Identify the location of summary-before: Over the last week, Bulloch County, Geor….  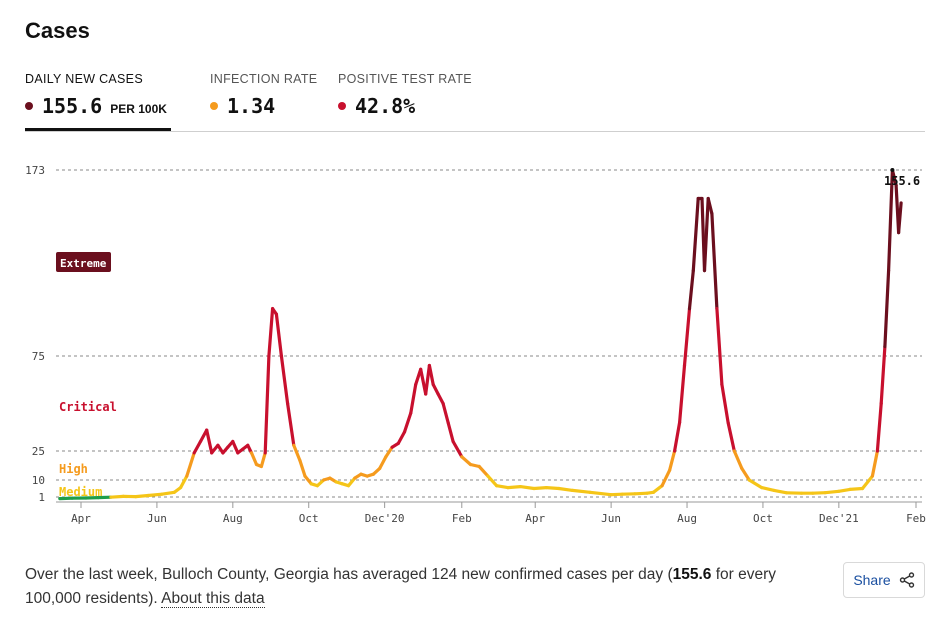
(349, 574).